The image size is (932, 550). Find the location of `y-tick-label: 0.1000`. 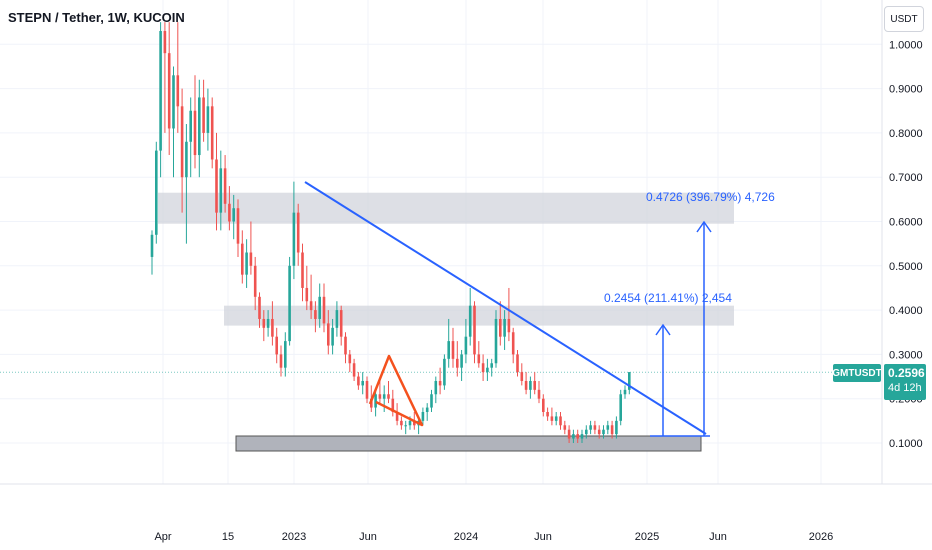

y-tick-label: 0.1000 is located at coordinates (906, 444).